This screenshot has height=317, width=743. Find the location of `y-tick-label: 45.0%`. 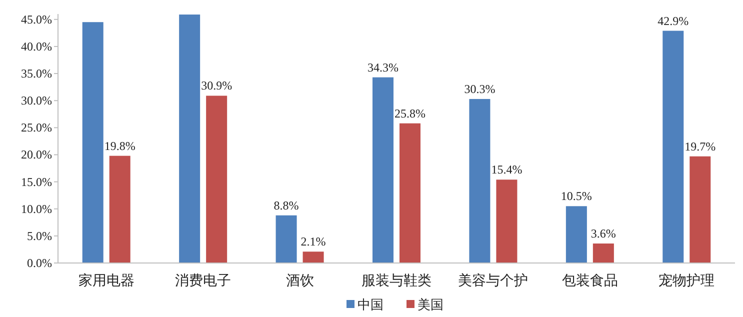

y-tick-label: 45.0% is located at coordinates (36, 19).